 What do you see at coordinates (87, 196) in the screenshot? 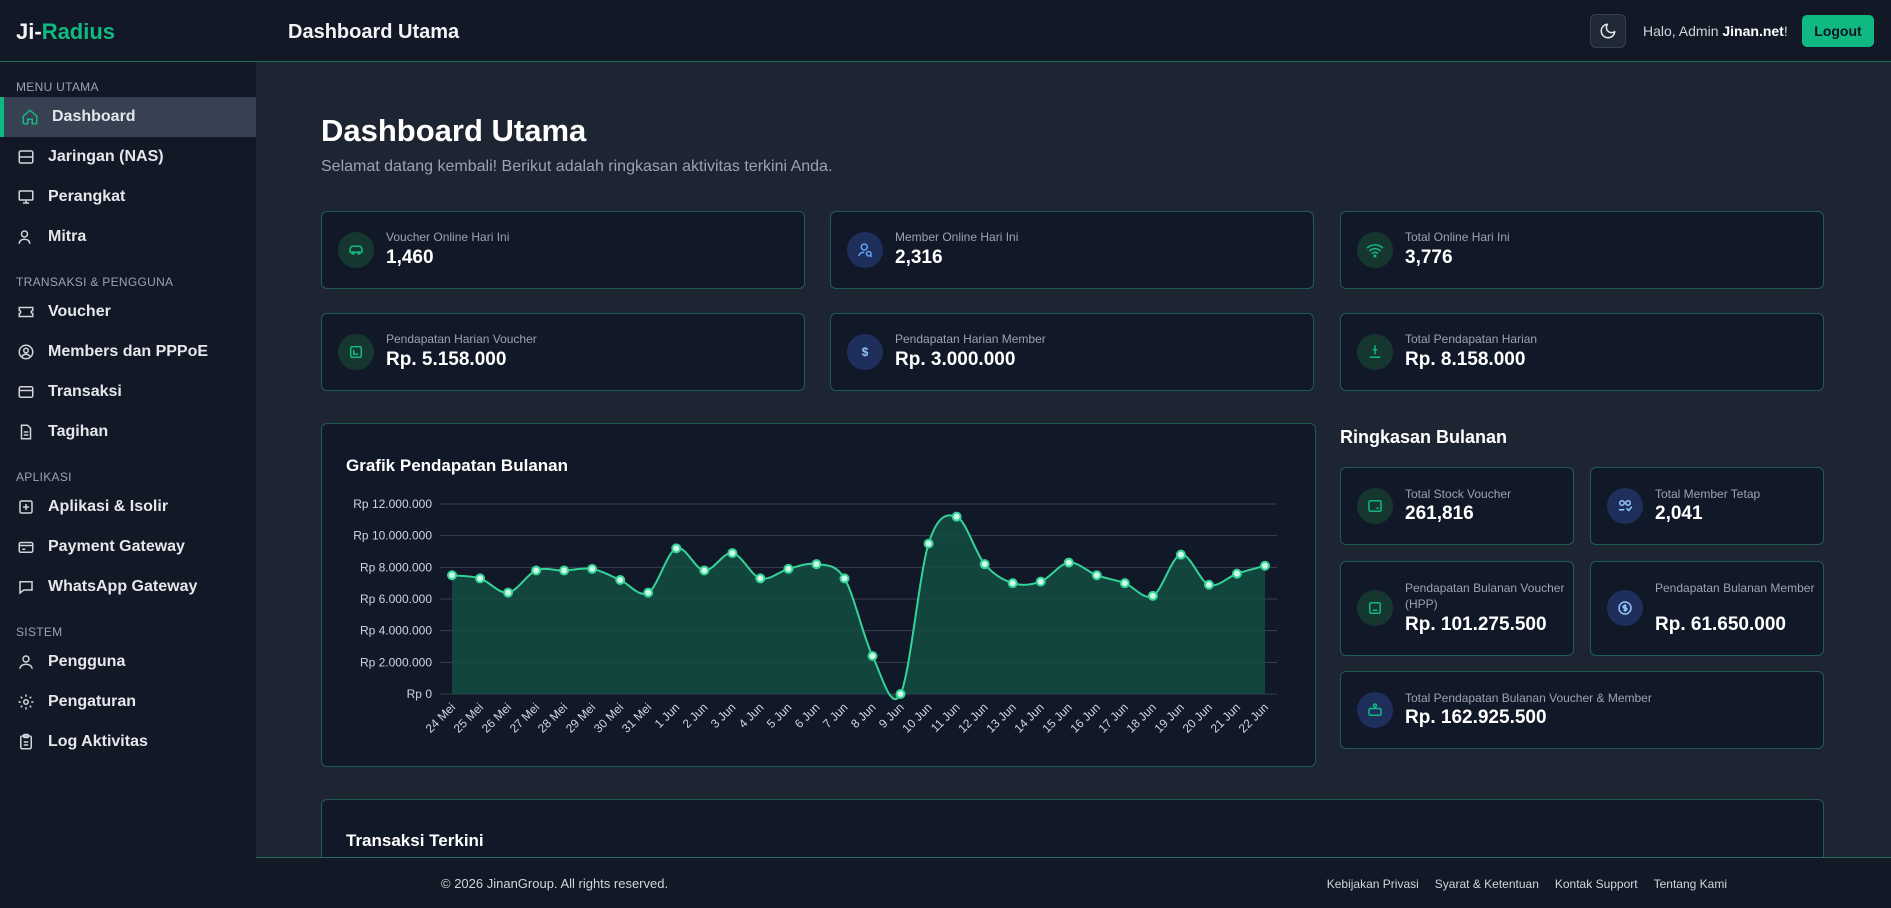
I see `sidebar-item-label: Perangkat` at bounding box center [87, 196].